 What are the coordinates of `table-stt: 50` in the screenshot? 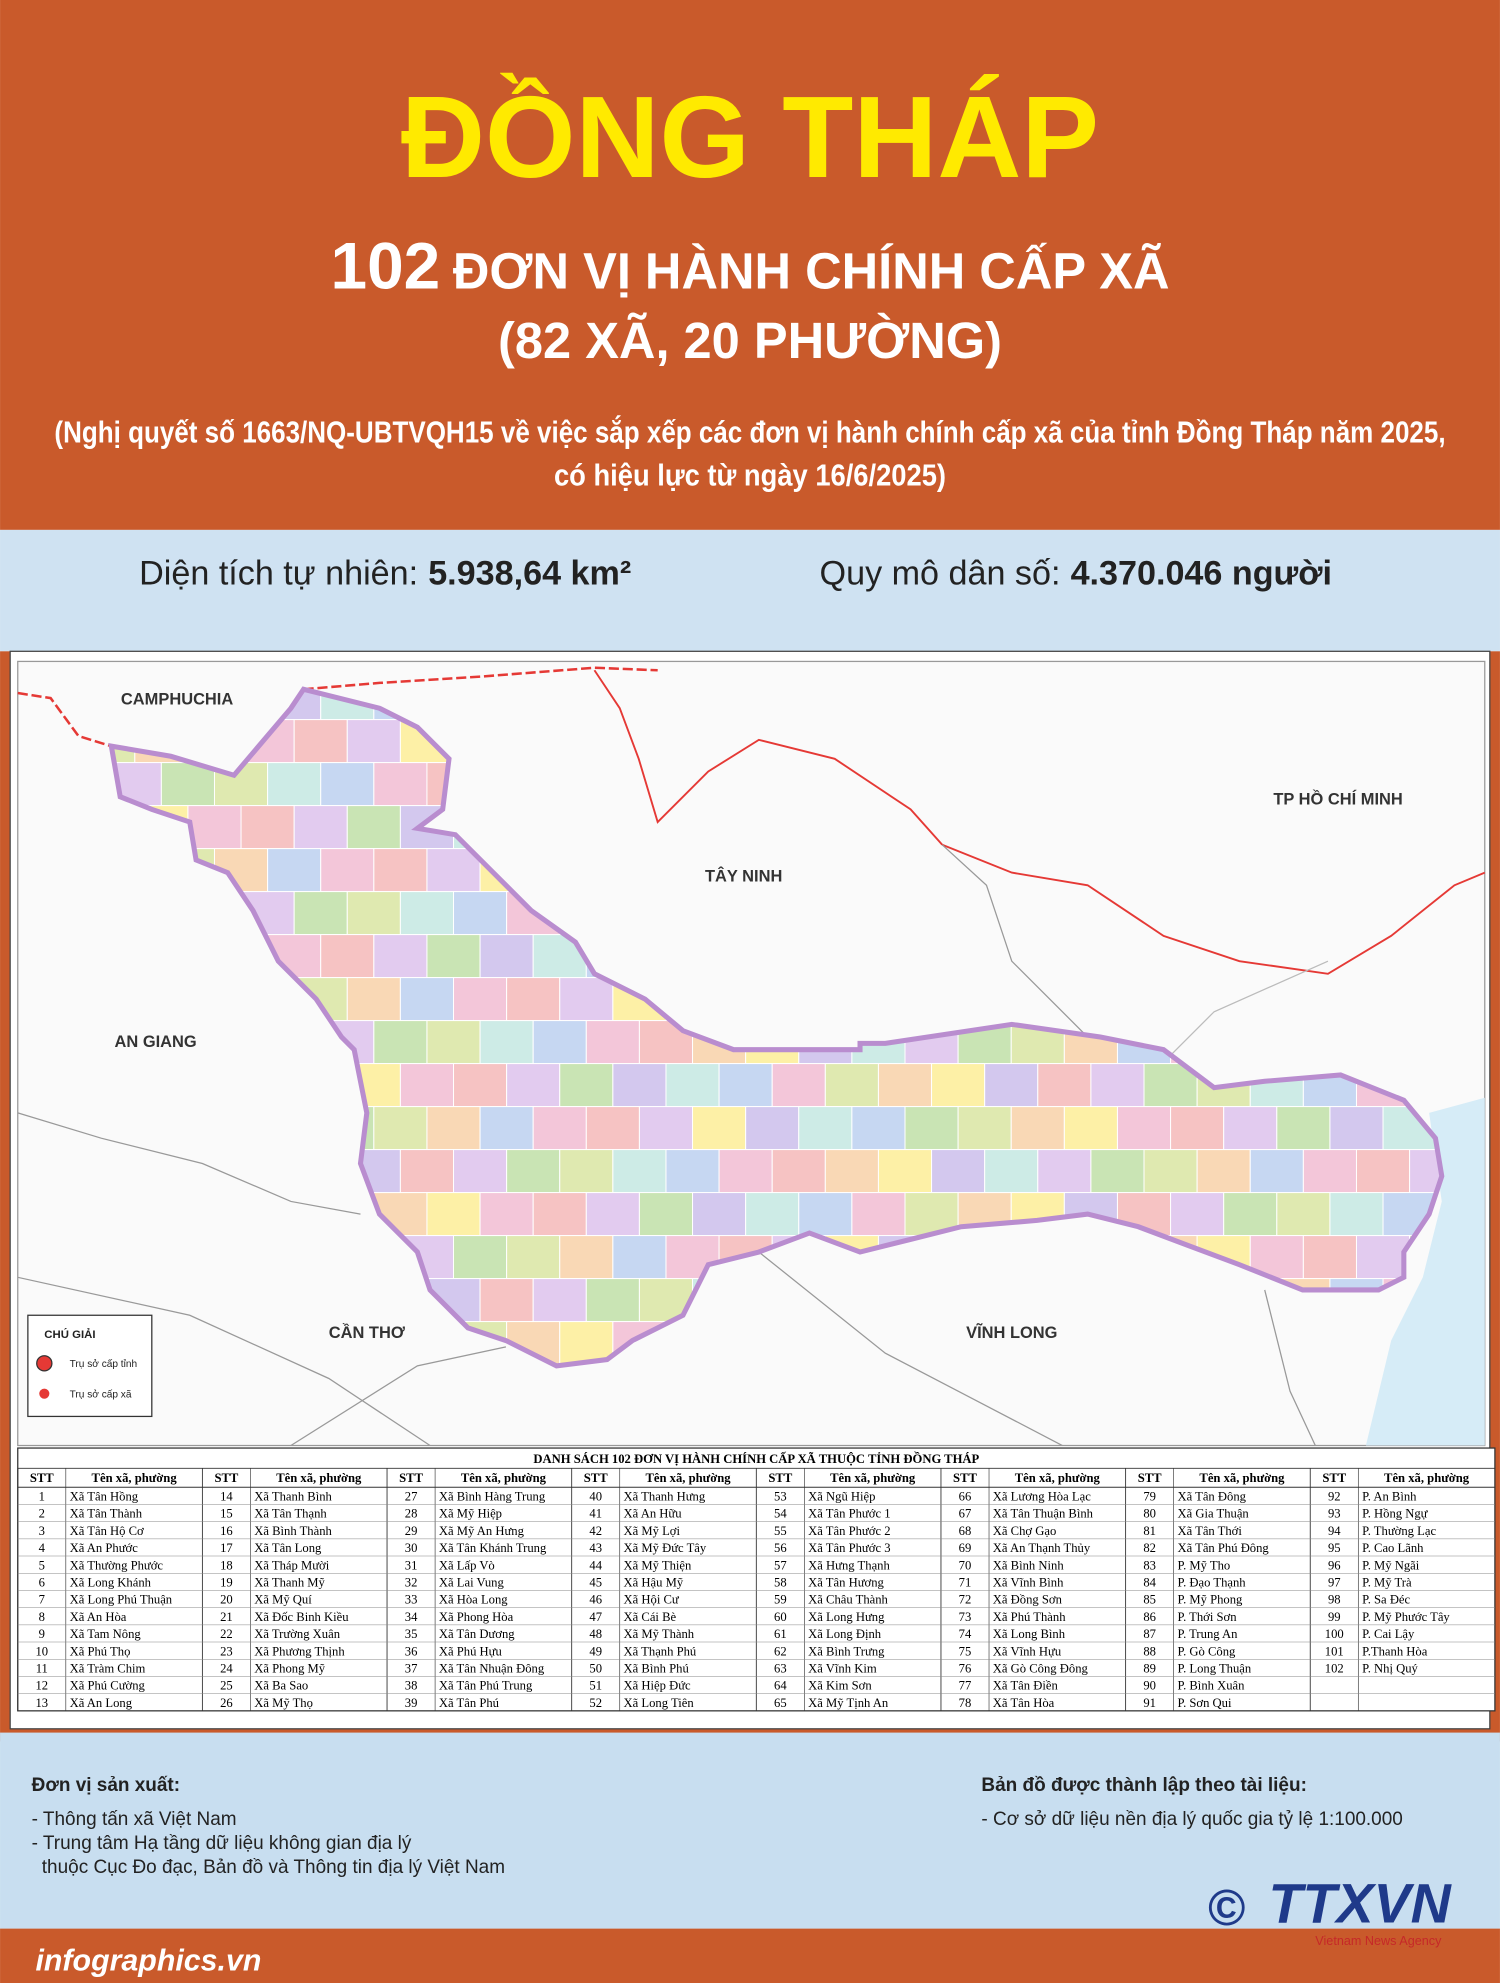 It's located at (595, 1669).